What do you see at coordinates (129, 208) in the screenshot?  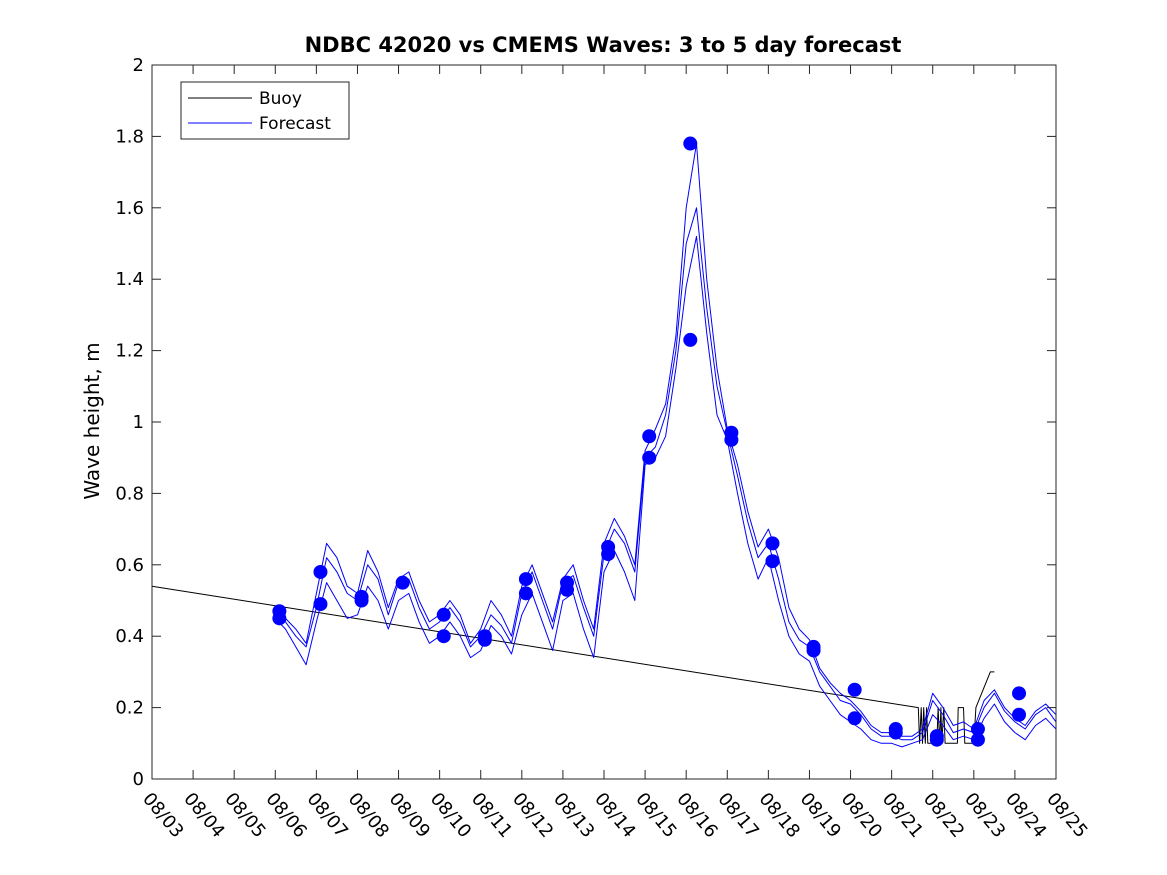 I see `y-tick-label: 1.6` at bounding box center [129, 208].